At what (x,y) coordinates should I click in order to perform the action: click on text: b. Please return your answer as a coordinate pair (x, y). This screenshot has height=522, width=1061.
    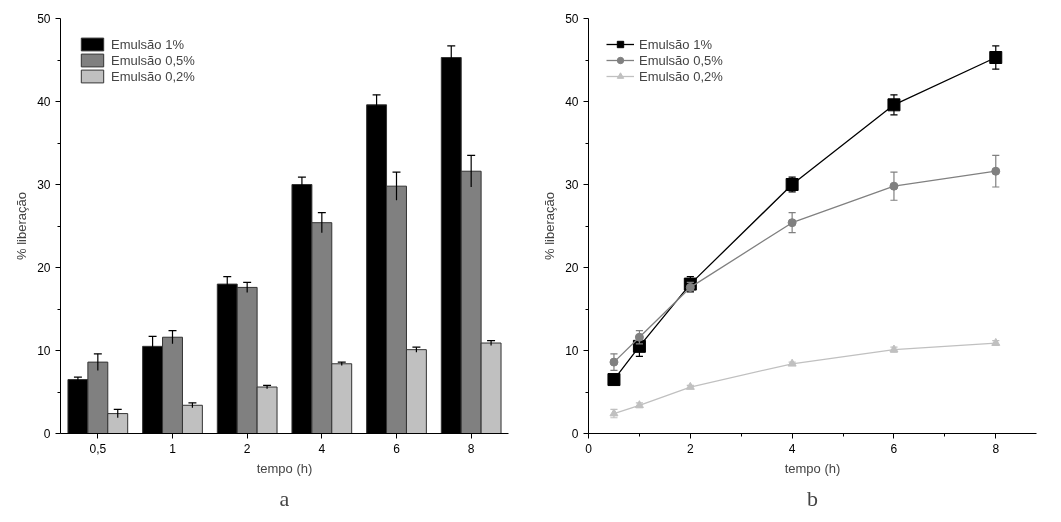
    Looking at the image, I should click on (812, 498).